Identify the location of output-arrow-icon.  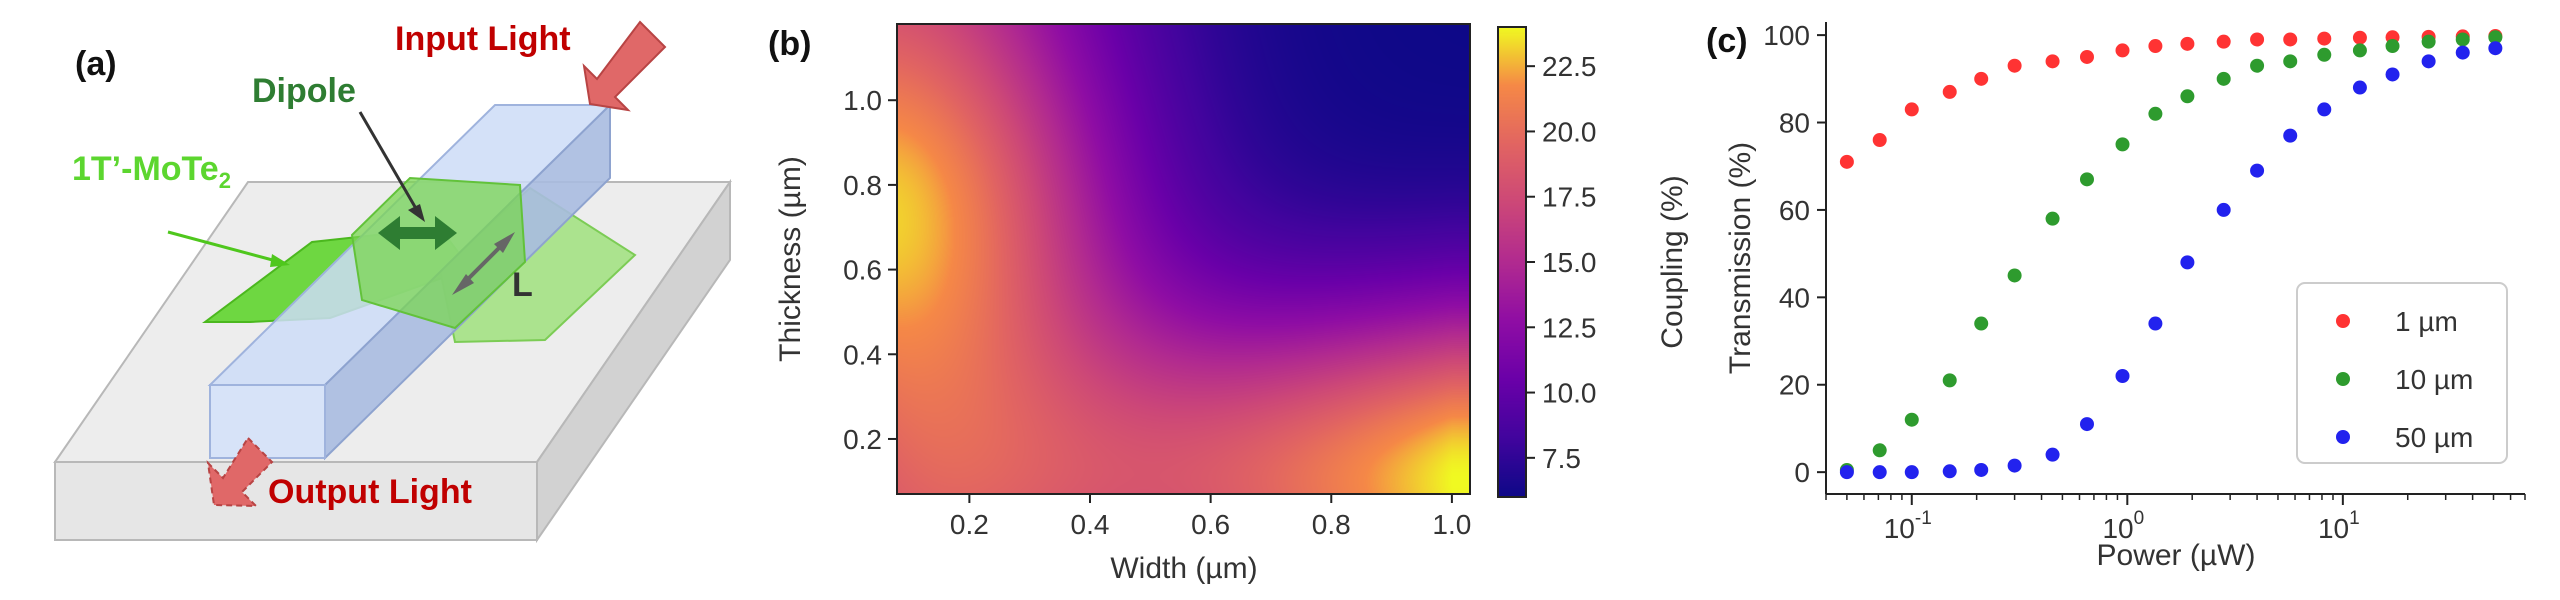
(240, 472).